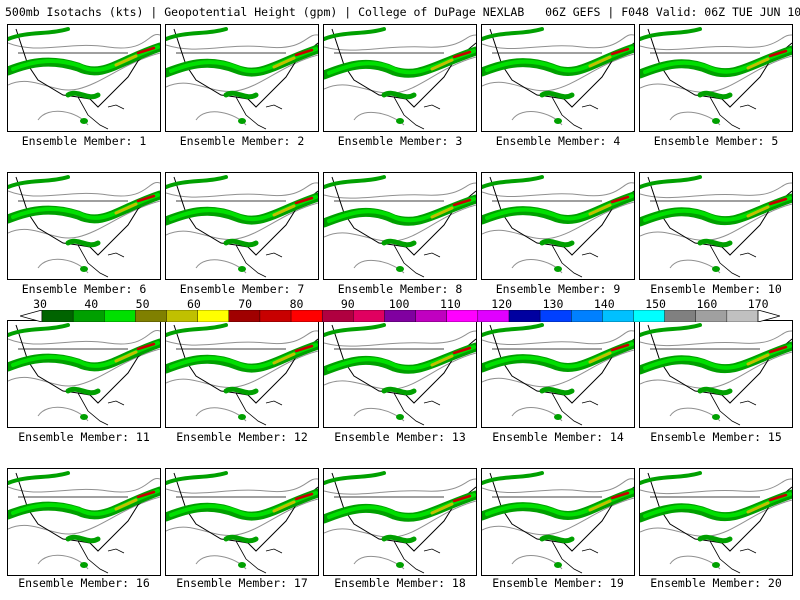  Describe the element at coordinates (400, 583) in the screenshot. I see `member-caption: Ensemble Member: 18` at that location.